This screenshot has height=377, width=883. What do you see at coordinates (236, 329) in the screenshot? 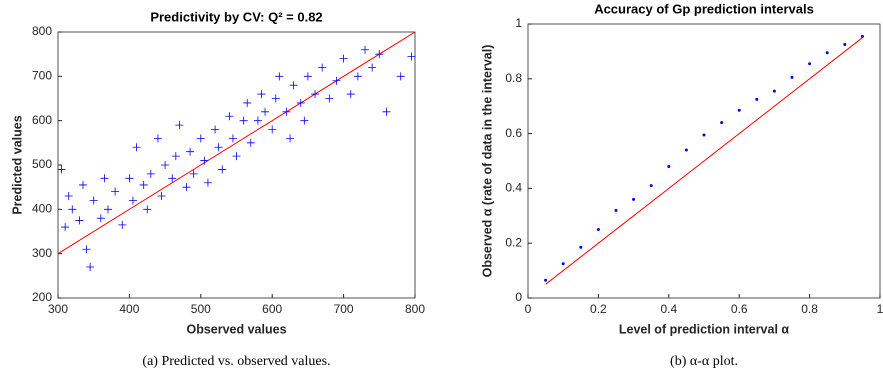
I see `x-axis-label: Observed values` at bounding box center [236, 329].